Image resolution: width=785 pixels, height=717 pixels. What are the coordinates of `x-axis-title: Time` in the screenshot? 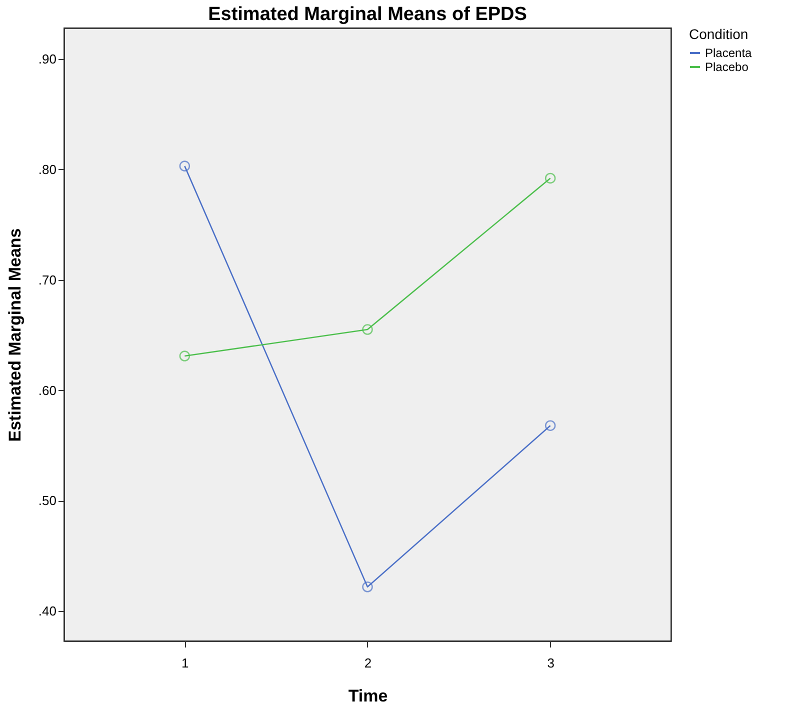 It's located at (368, 696).